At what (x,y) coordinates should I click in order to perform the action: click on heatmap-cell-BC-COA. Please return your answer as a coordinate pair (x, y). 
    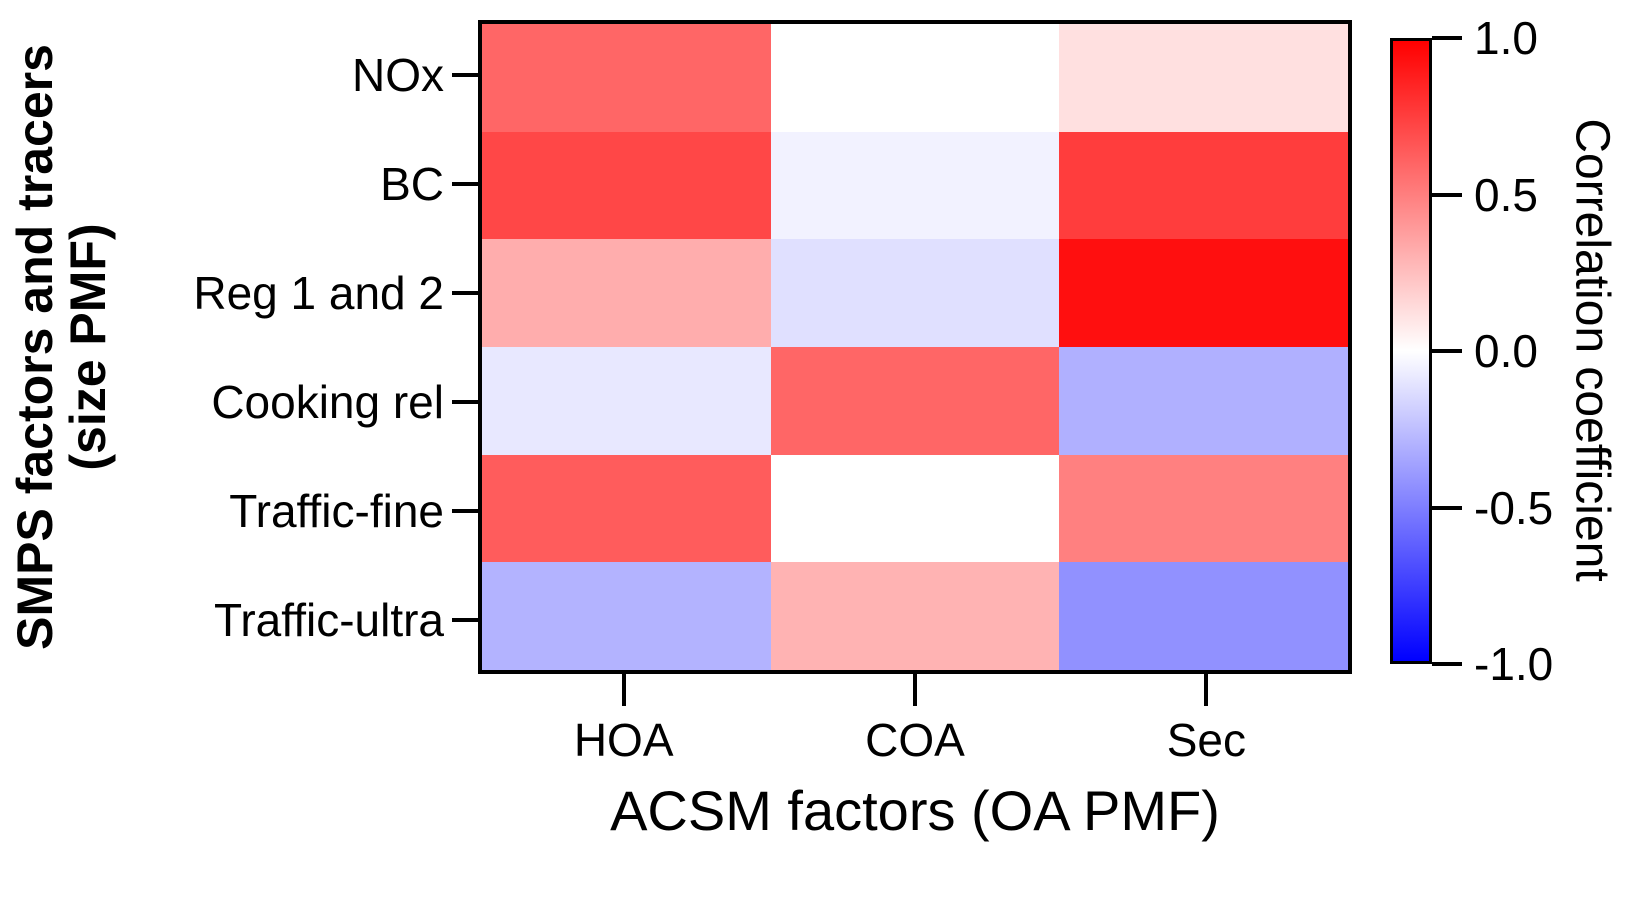
    Looking at the image, I should click on (915, 185).